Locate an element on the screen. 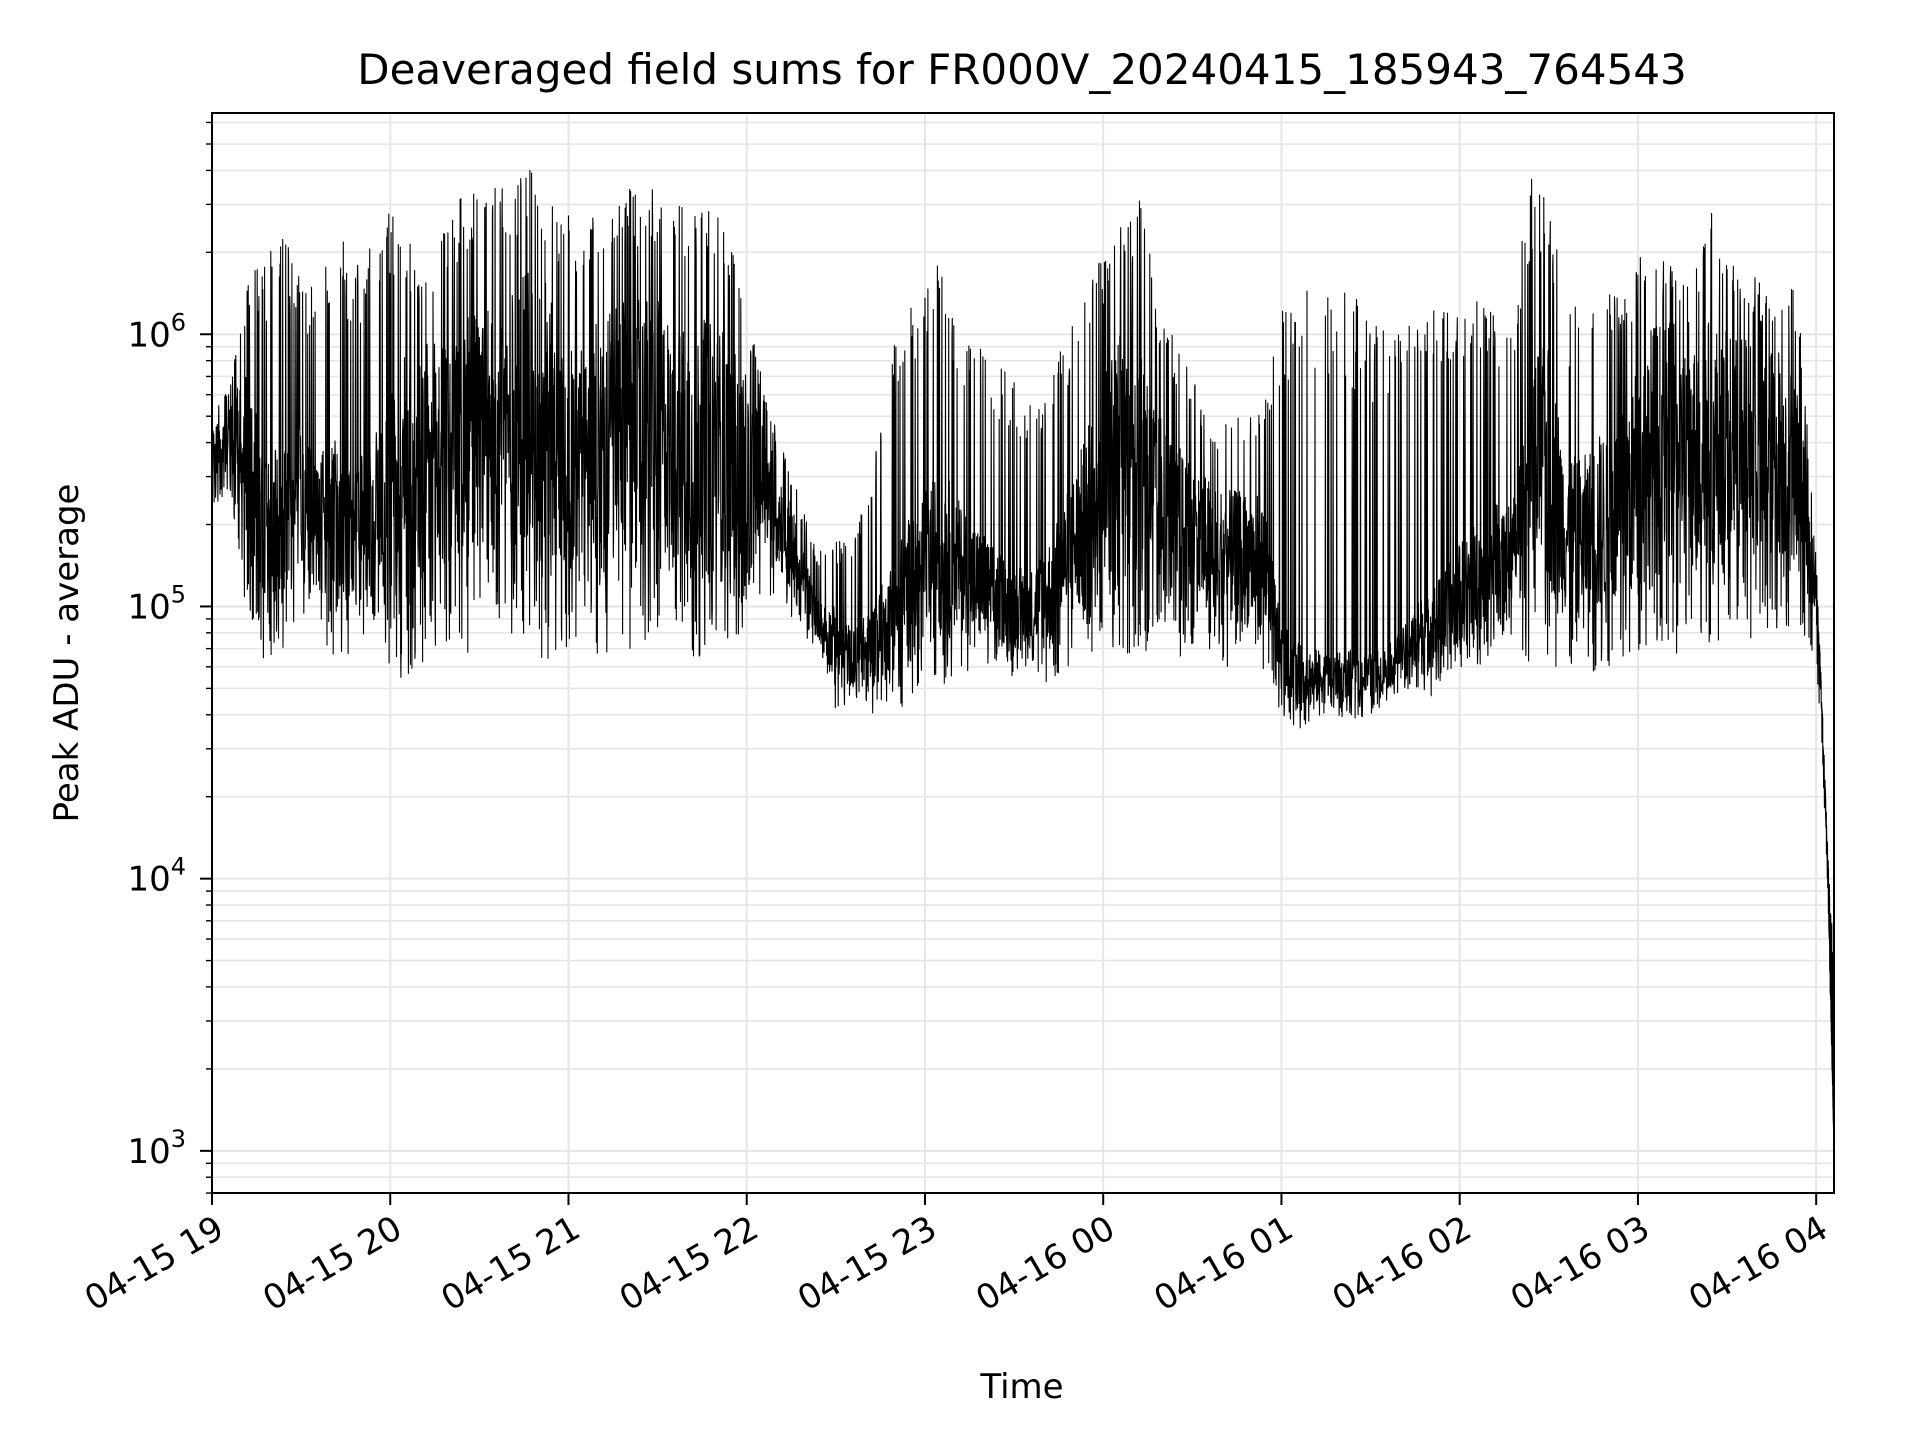 The image size is (1920, 1444). y-tick-label: 10⁴ is located at coordinates (156, 876).